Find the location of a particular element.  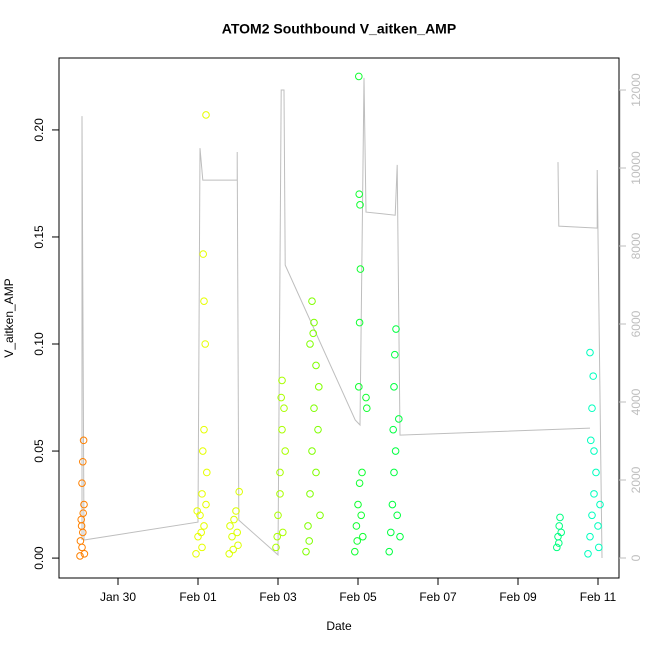

x-tick-label: Feb 05 is located at coordinates (358, 597).